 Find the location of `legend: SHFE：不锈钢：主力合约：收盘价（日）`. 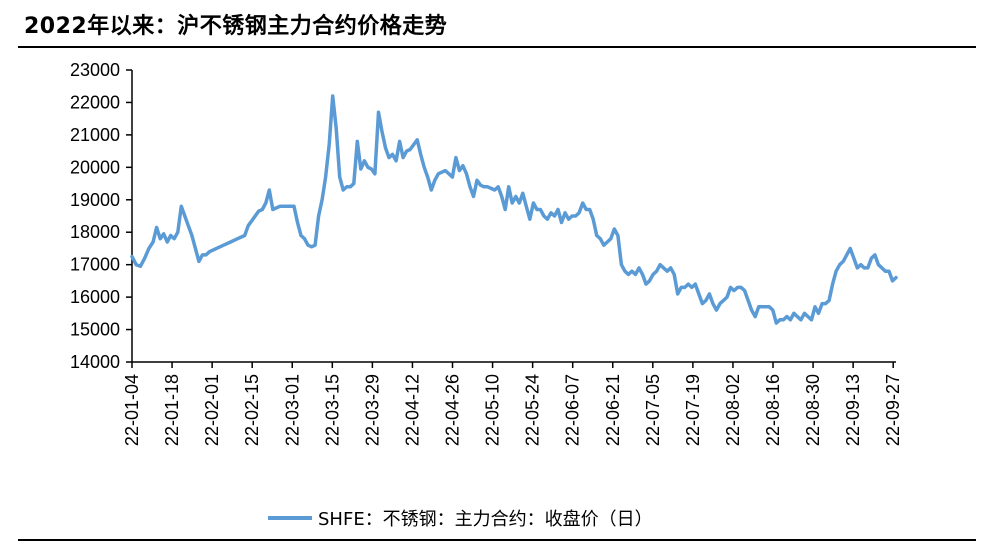

legend: SHFE：不锈钢：主力合约：收盘价（日） is located at coordinates (460, 518).